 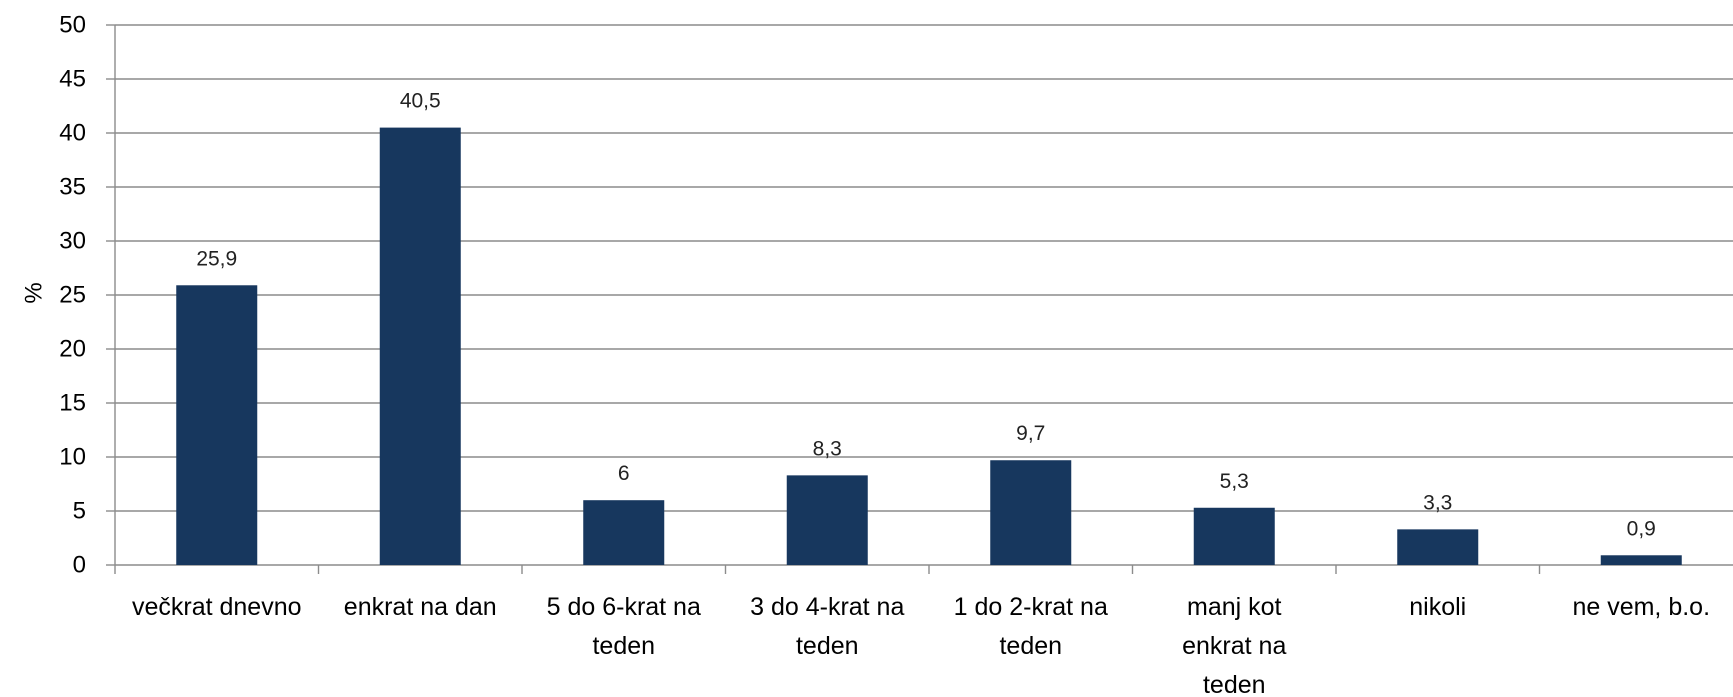 What do you see at coordinates (72, 25) in the screenshot?
I see `y-tick-label: 50` at bounding box center [72, 25].